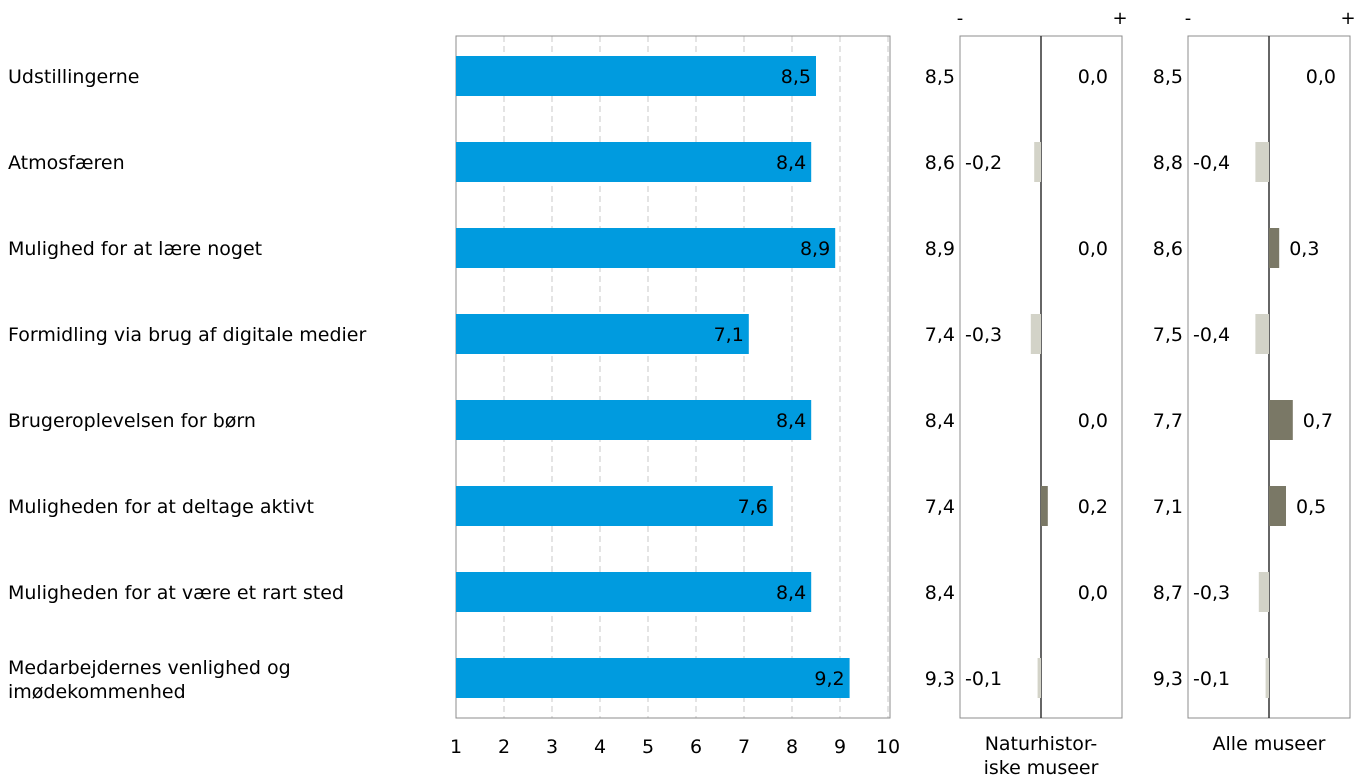  Describe the element at coordinates (1168, 593) in the screenshot. I see `reference-value-label: 8,7` at that location.